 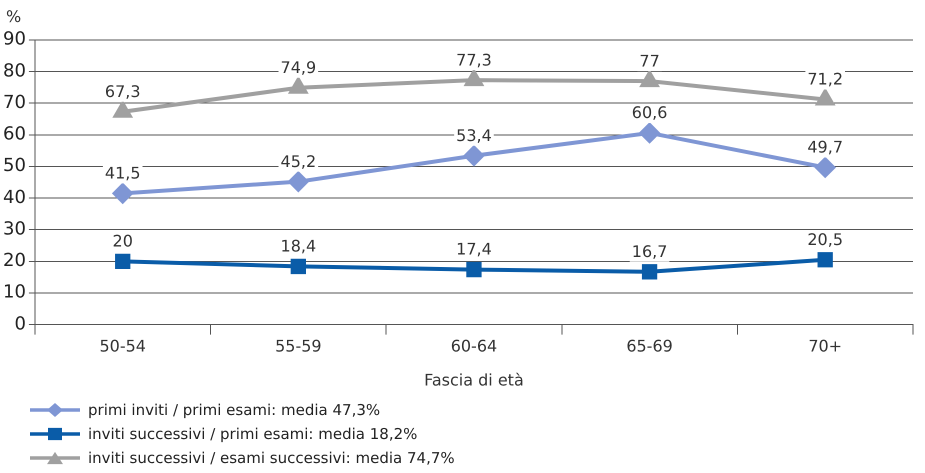 I want to click on data-label: 60,6, so click(x=650, y=112).